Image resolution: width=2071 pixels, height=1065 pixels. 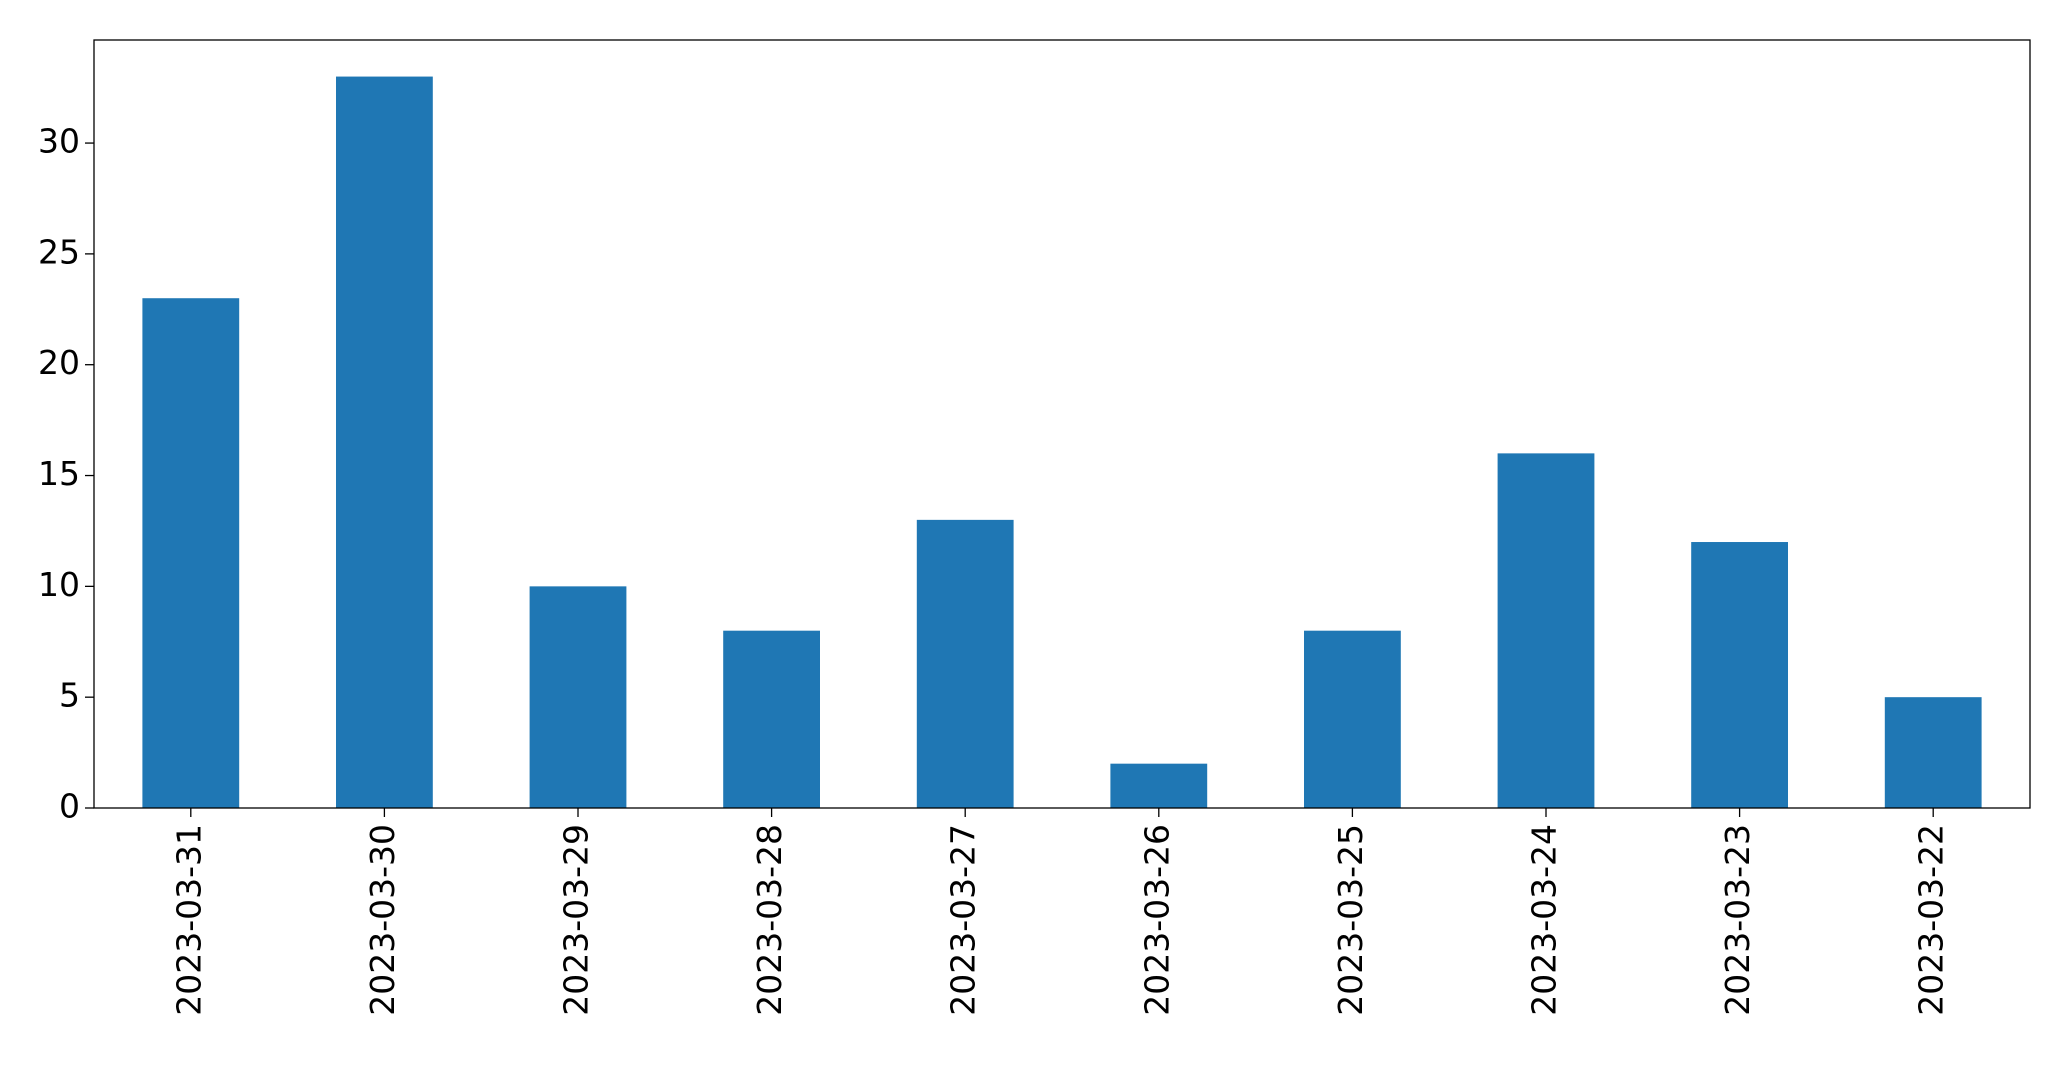 I want to click on x-tick-label: 2023-03-24, so click(x=1544, y=920).